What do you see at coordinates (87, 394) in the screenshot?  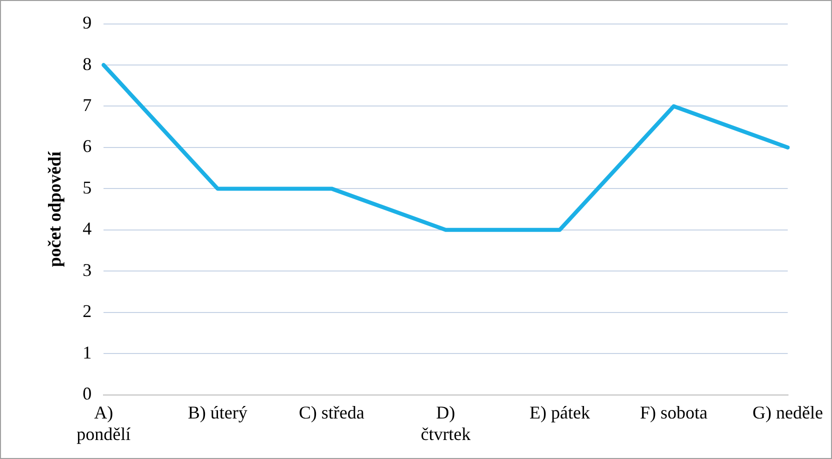 I see `y-tick-label: 0` at bounding box center [87, 394].